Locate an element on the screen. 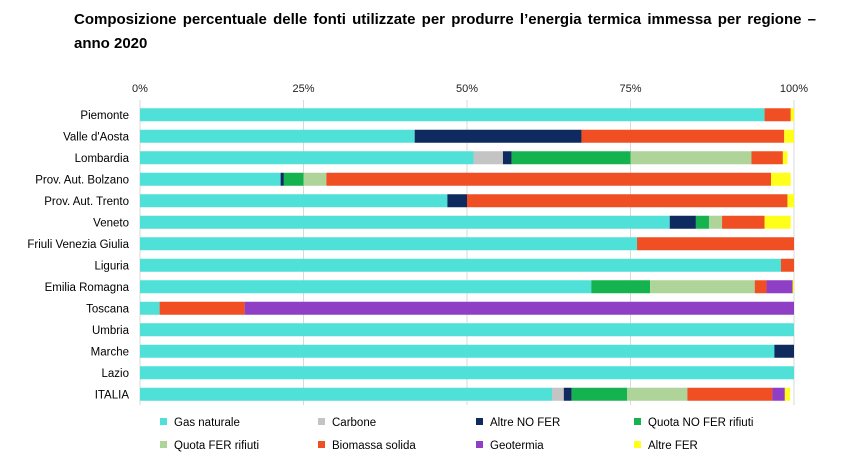 This screenshot has height=460, width=843. x-tick-label: 75% is located at coordinates (630, 89).